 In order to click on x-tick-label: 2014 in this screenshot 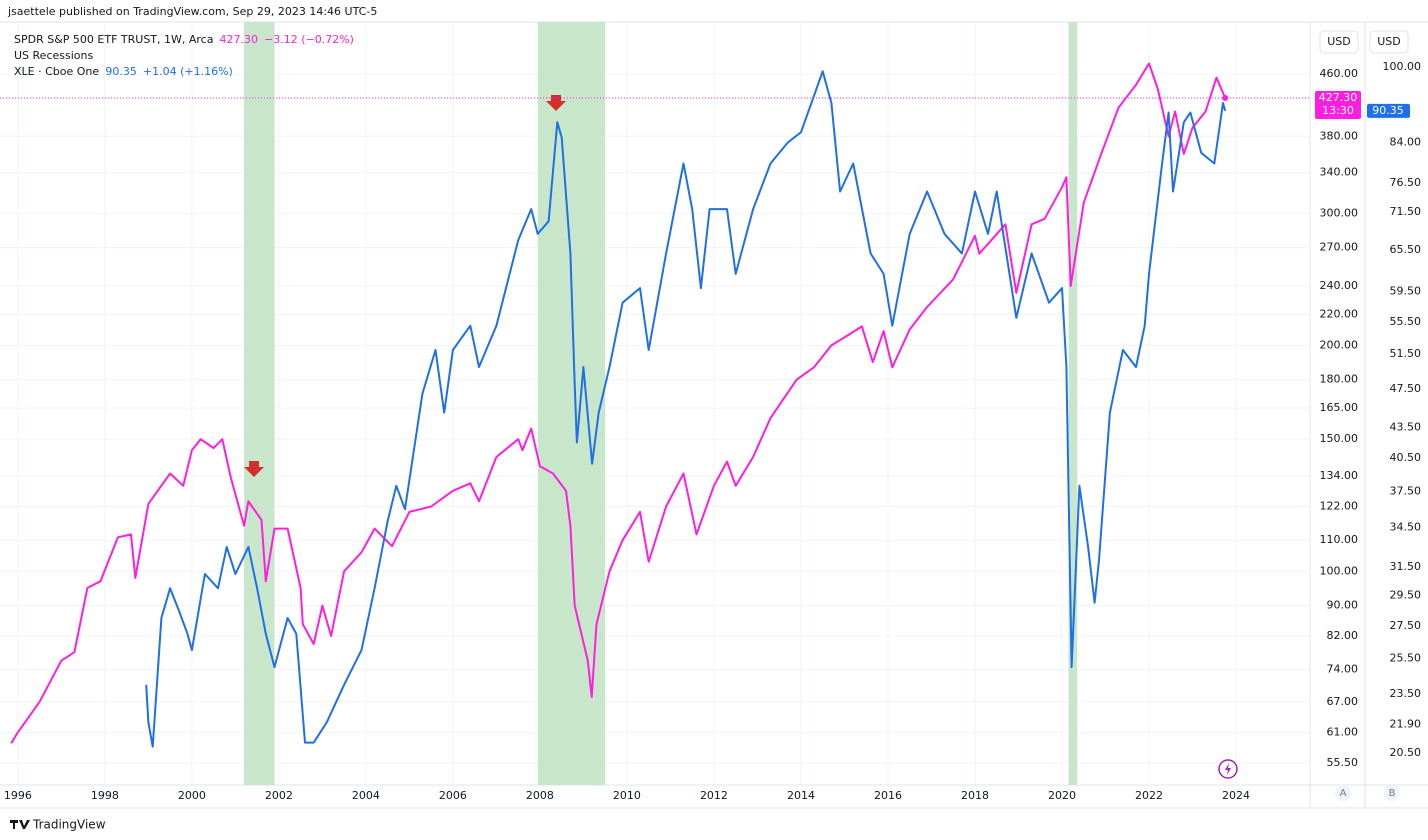, I will do `click(801, 795)`.